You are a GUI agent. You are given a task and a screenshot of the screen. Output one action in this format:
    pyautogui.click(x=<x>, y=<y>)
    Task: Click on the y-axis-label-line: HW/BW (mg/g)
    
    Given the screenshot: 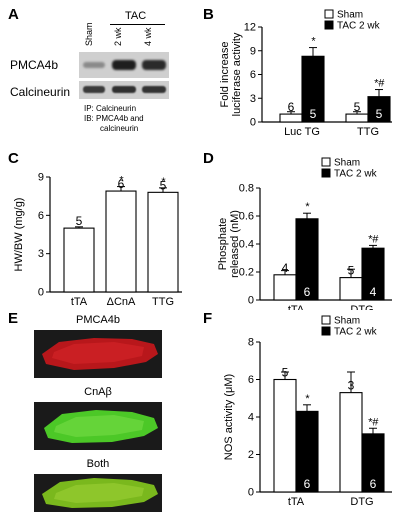 What is the action you would take?
    pyautogui.click(x=19, y=235)
    